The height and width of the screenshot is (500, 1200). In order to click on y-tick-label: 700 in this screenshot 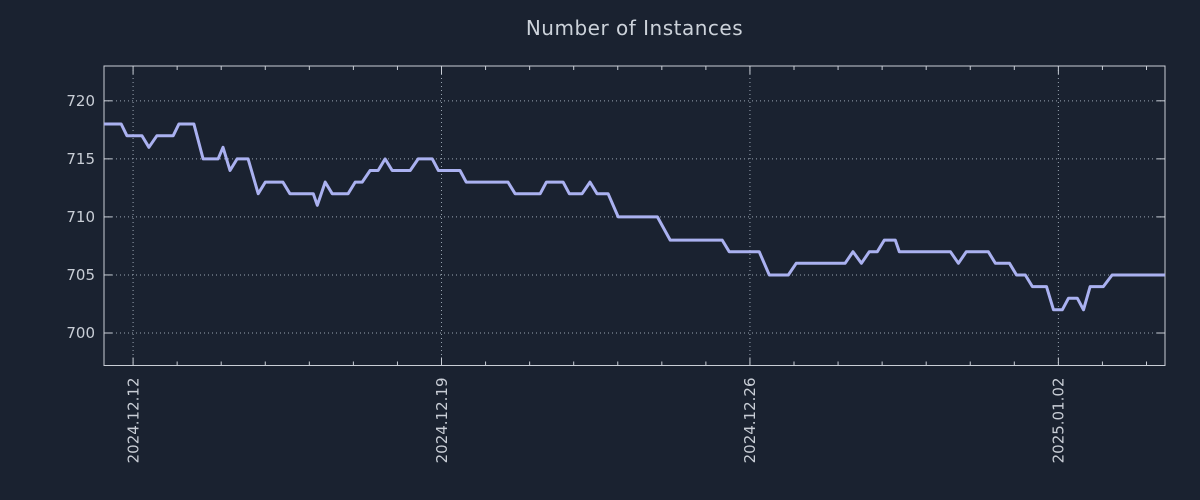, I will do `click(80, 333)`.